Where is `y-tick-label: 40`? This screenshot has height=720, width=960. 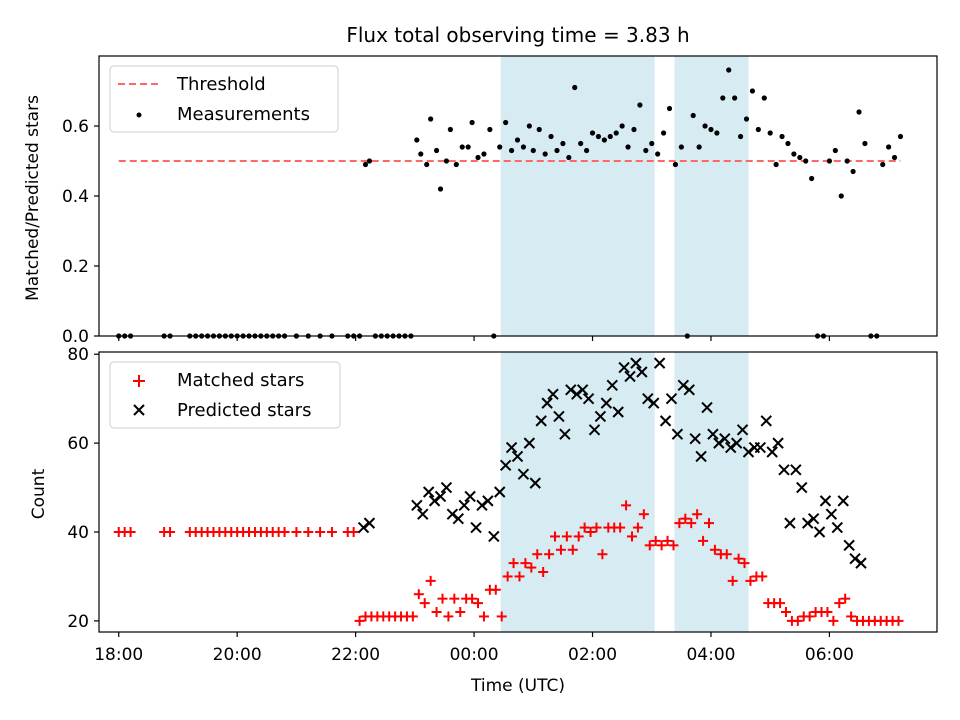 y-tick-label: 40 is located at coordinates (78, 533).